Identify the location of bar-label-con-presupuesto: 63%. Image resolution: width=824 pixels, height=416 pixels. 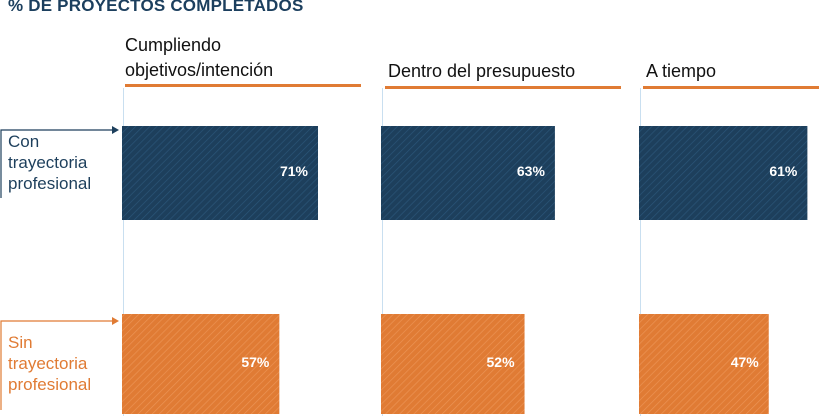
(531, 171).